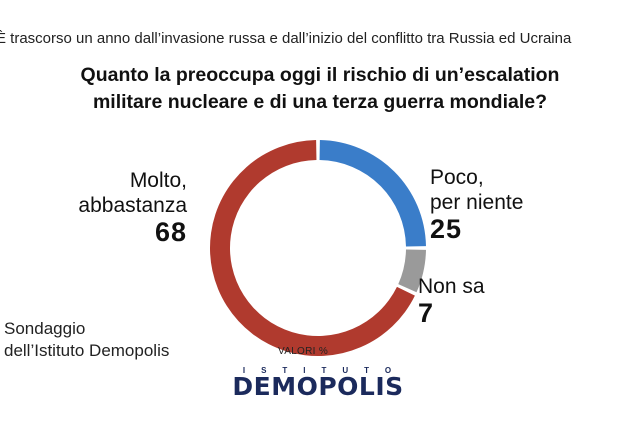 The image size is (635, 423). I want to click on label-molto-line2: abbastanza, so click(132, 205).